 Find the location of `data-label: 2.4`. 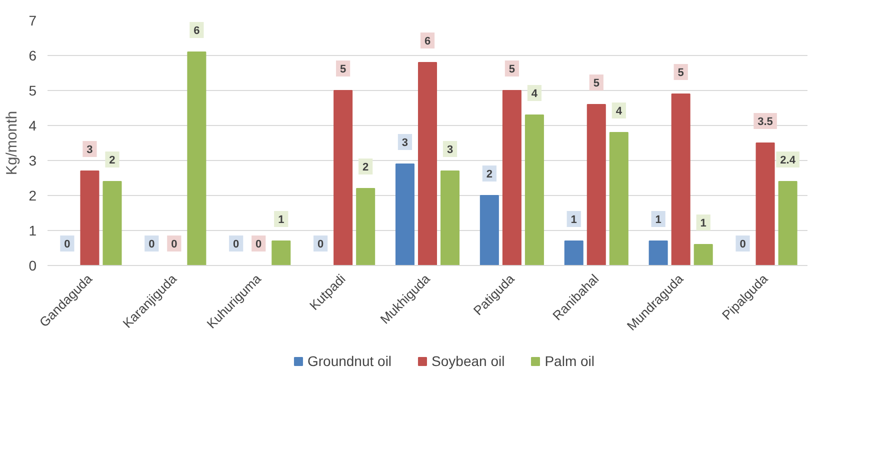

data-label: 2.4 is located at coordinates (788, 160).